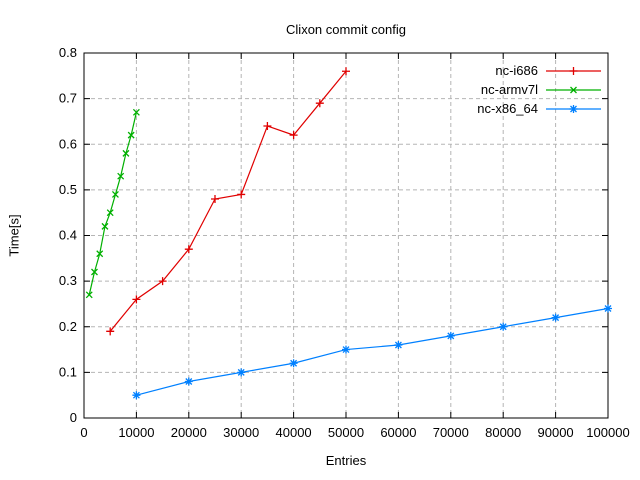 The height and width of the screenshot is (480, 640). Describe the element at coordinates (136, 432) in the screenshot. I see `x-tick-label: 10000` at that location.